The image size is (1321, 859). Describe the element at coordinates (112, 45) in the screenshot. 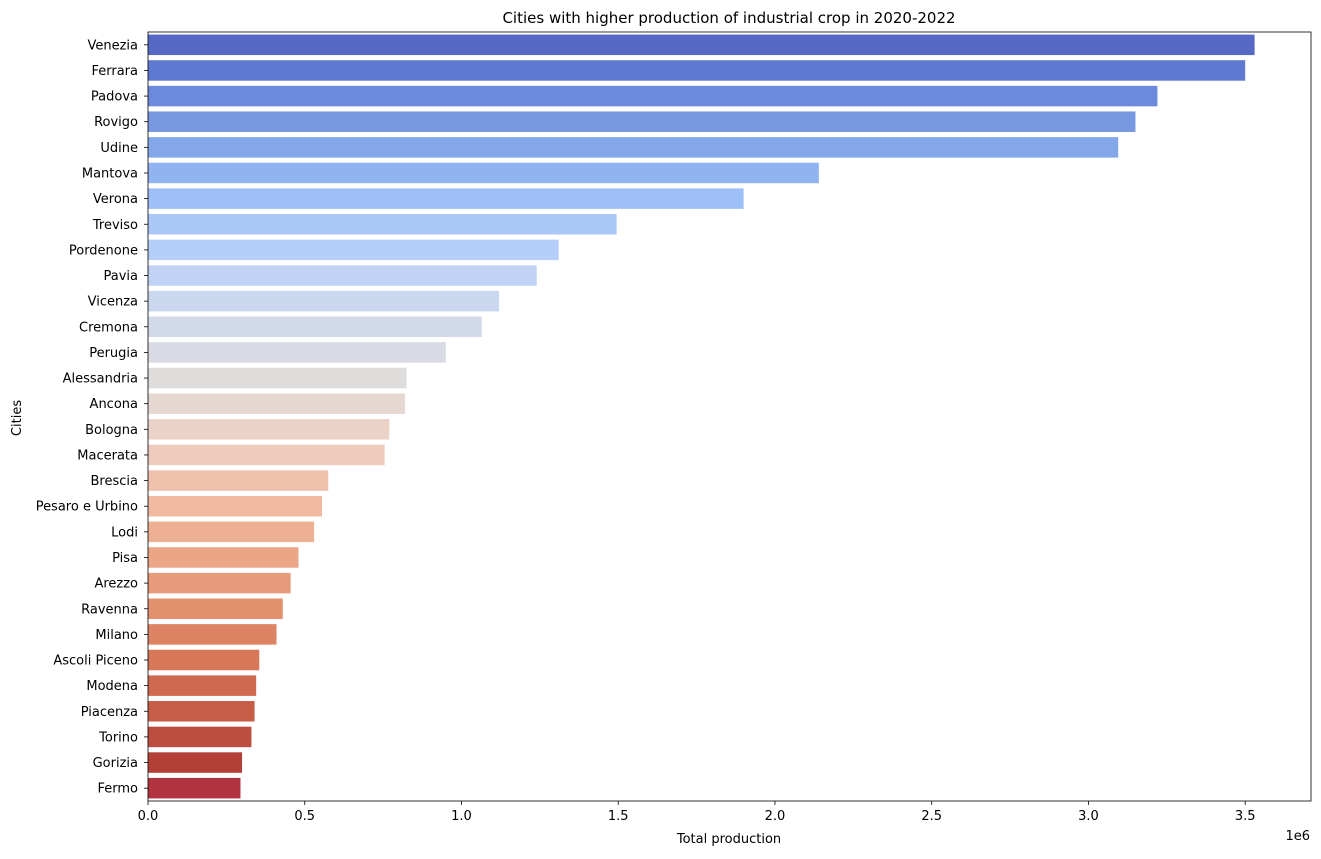

I see `y-tick-label: Venezia` at that location.